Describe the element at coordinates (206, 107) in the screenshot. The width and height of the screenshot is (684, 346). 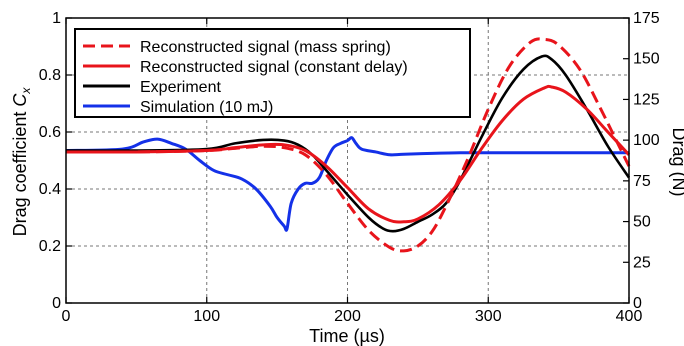
I see `legend-label-simulation-10-mj: Simulation (10 mJ)` at that location.